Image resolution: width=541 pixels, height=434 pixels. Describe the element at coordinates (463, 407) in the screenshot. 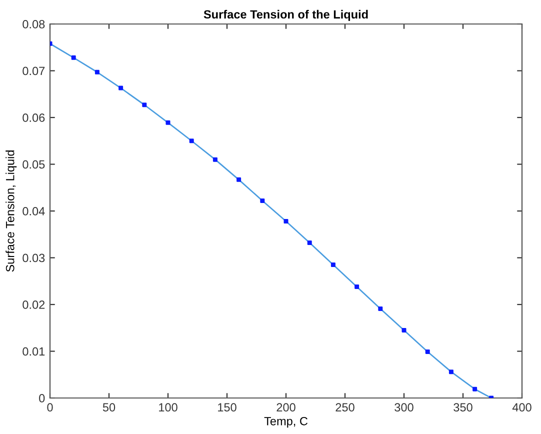

I see `x-tick-label: 350` at that location.